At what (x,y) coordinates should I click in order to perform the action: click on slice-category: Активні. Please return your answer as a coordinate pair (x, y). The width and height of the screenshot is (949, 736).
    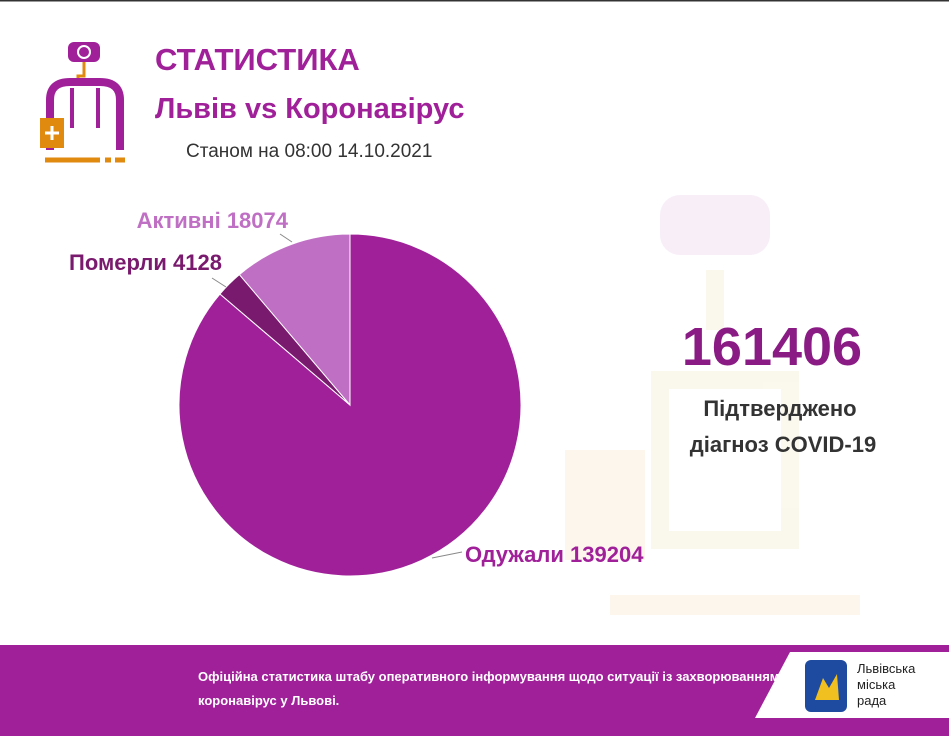
    Looking at the image, I should click on (179, 220).